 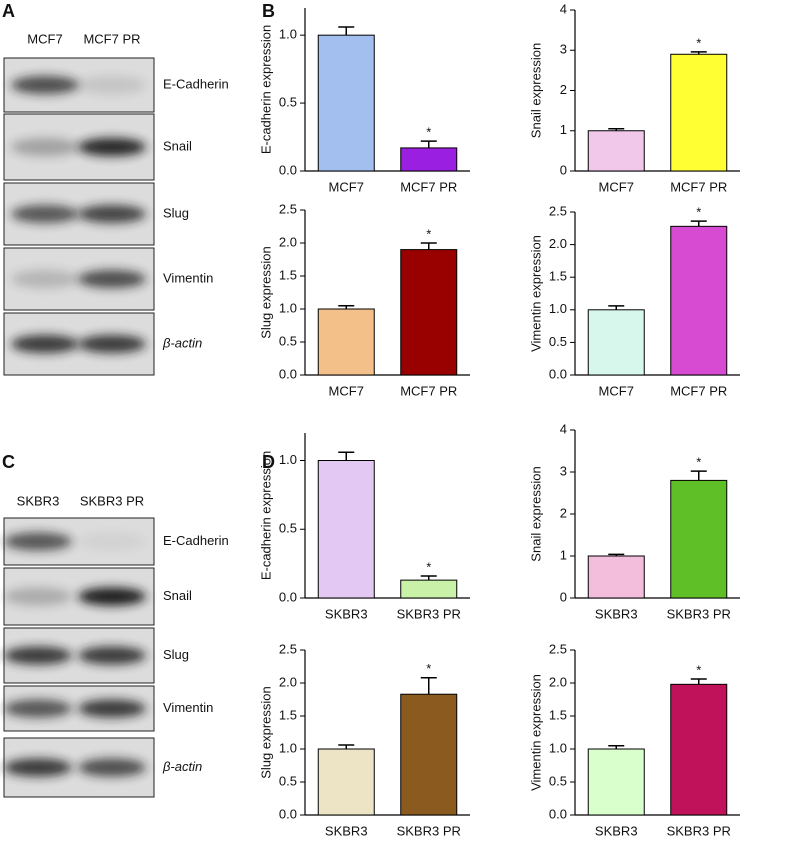 I want to click on protein-label: Snail, so click(x=177, y=595).